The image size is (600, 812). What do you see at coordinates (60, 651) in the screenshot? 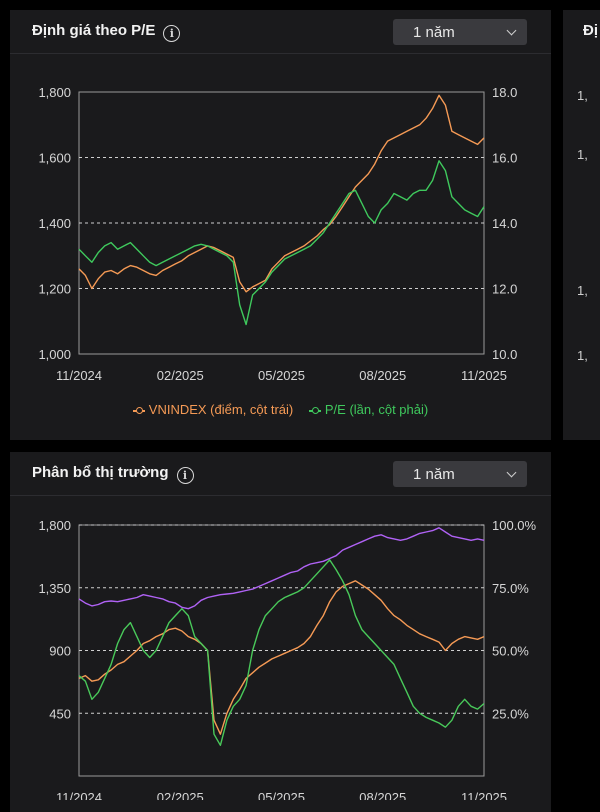
I see `y-left-tick-label: 900` at bounding box center [60, 651].